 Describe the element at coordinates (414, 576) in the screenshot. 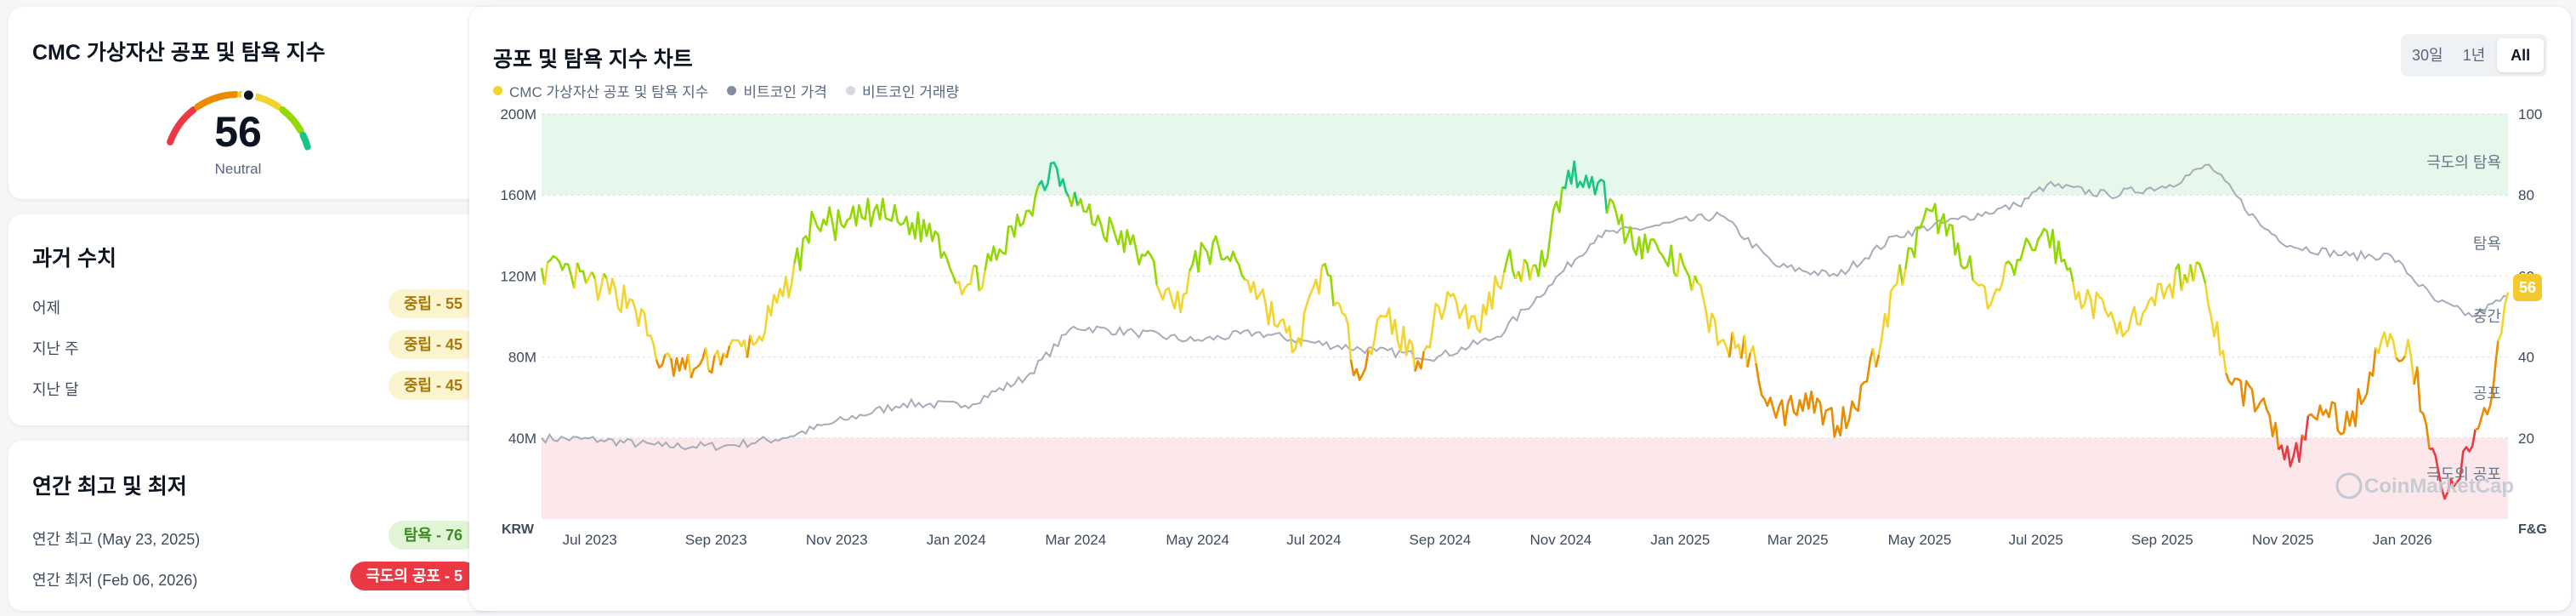

I see `yearly-low-badge: 극도의 공포 - 5` at that location.